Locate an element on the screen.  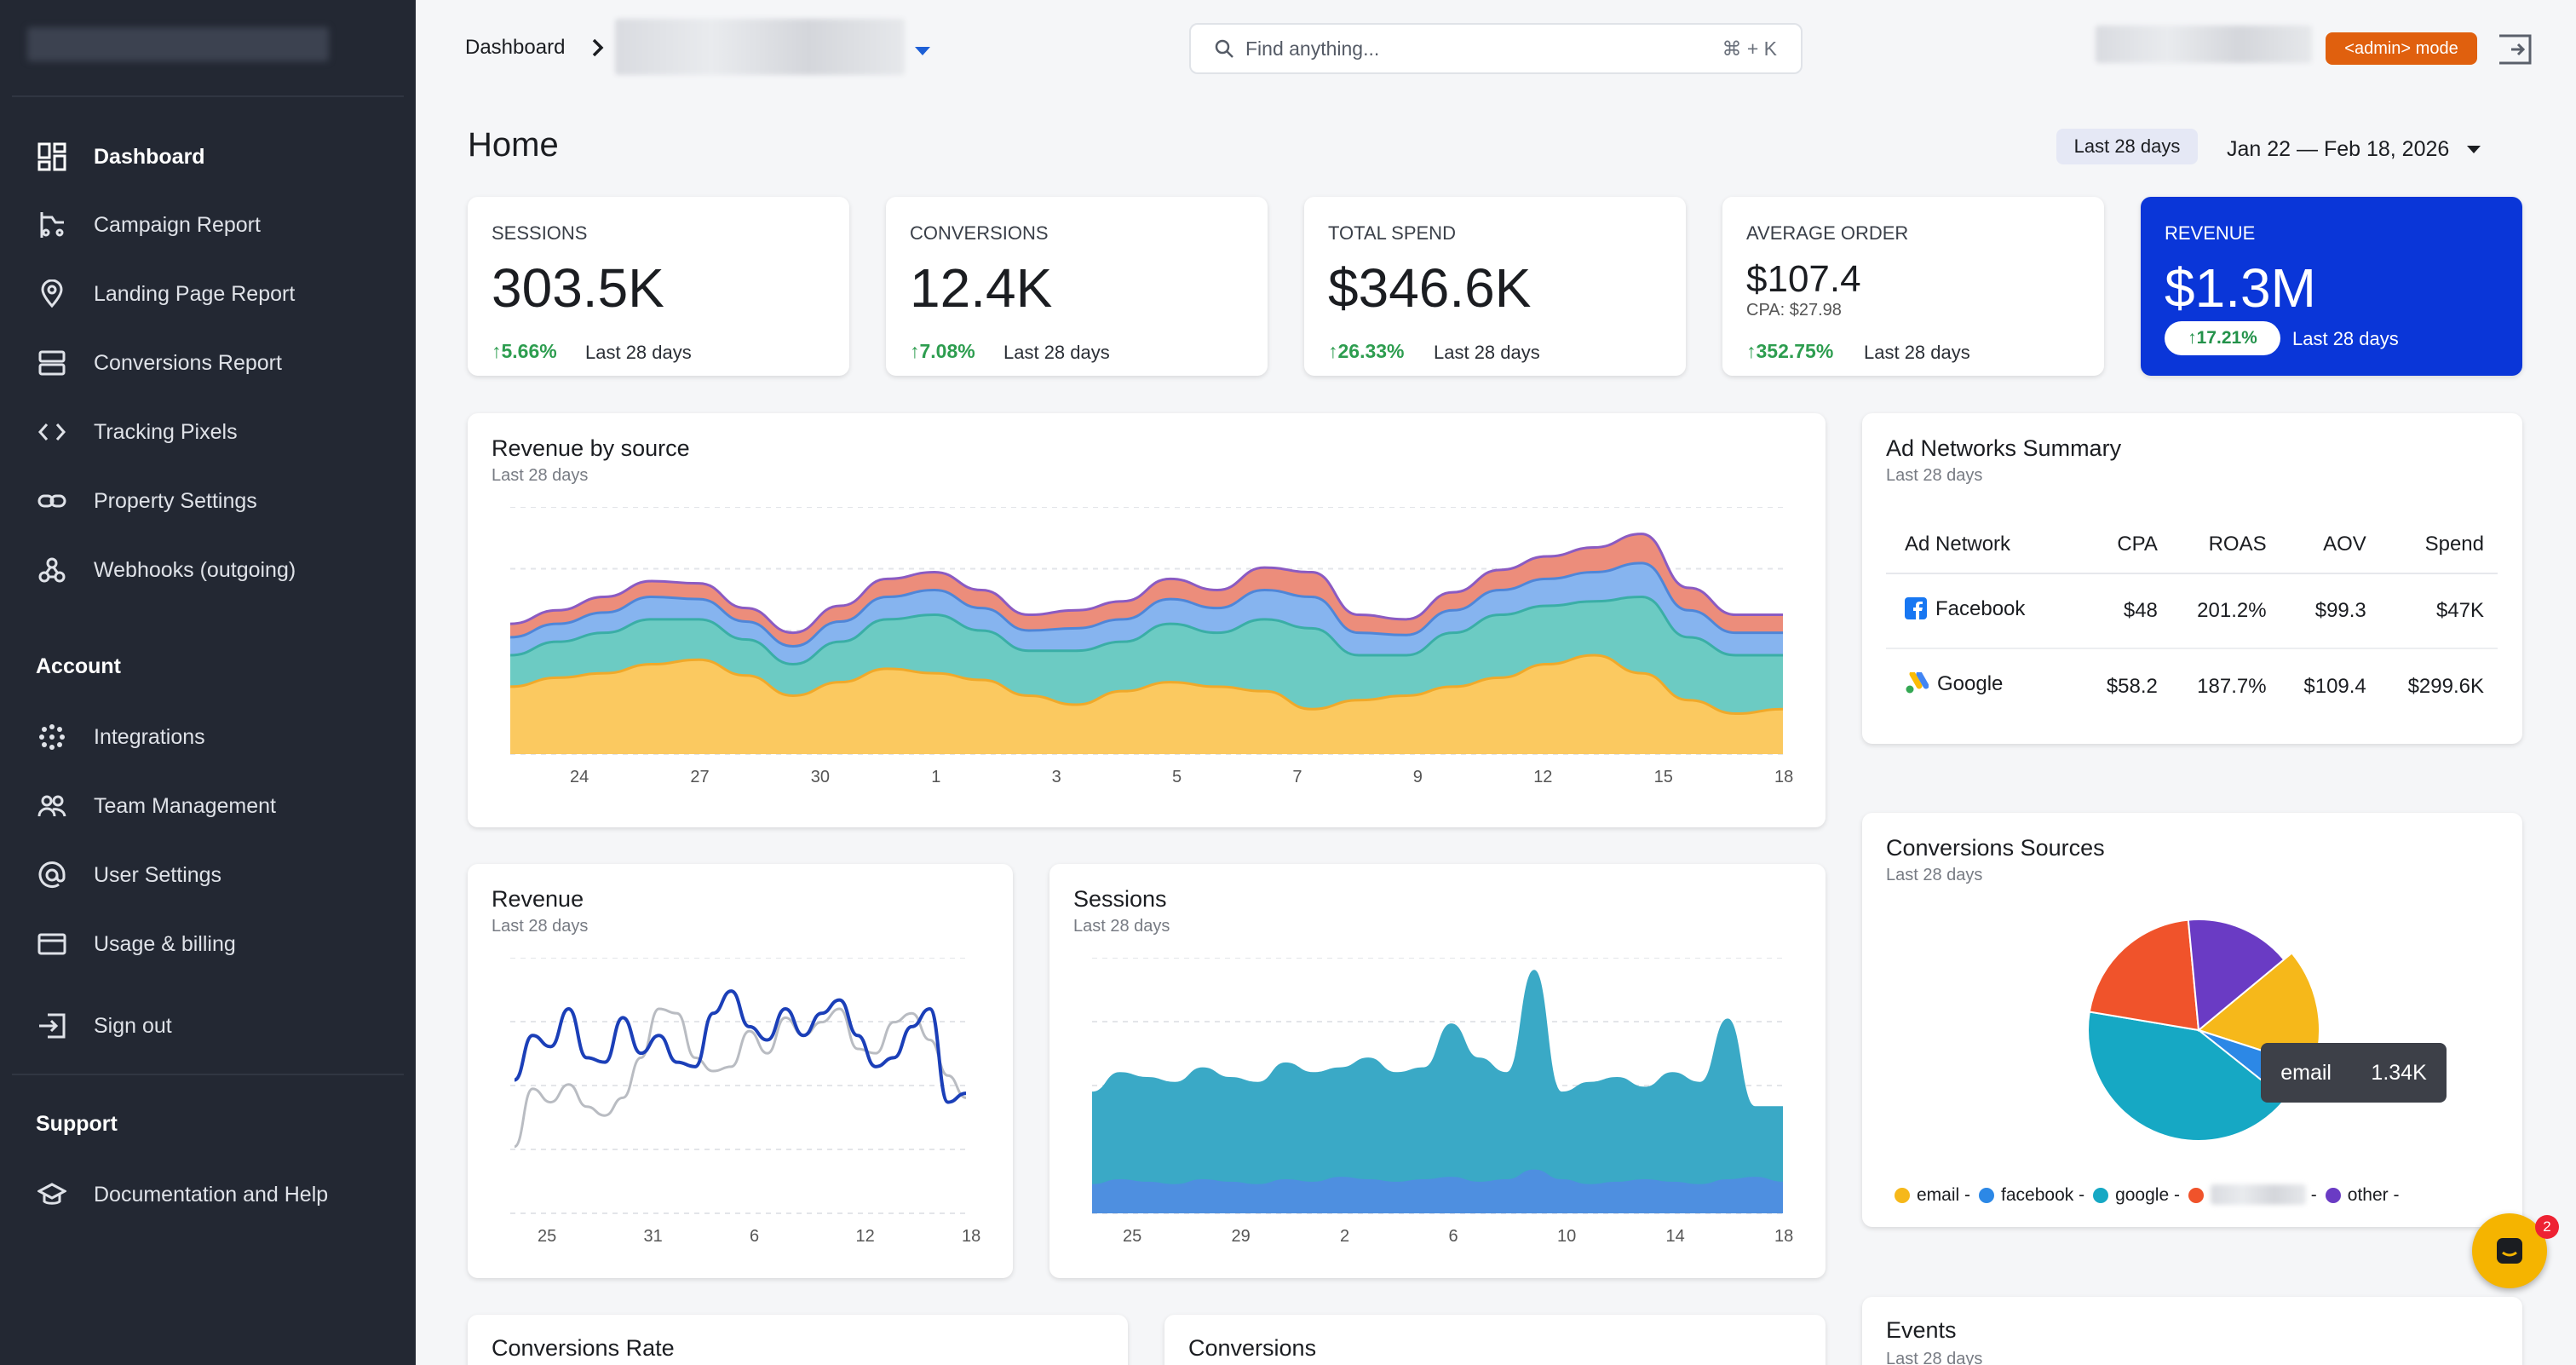
tooltip-label: email is located at coordinates (2306, 1072).